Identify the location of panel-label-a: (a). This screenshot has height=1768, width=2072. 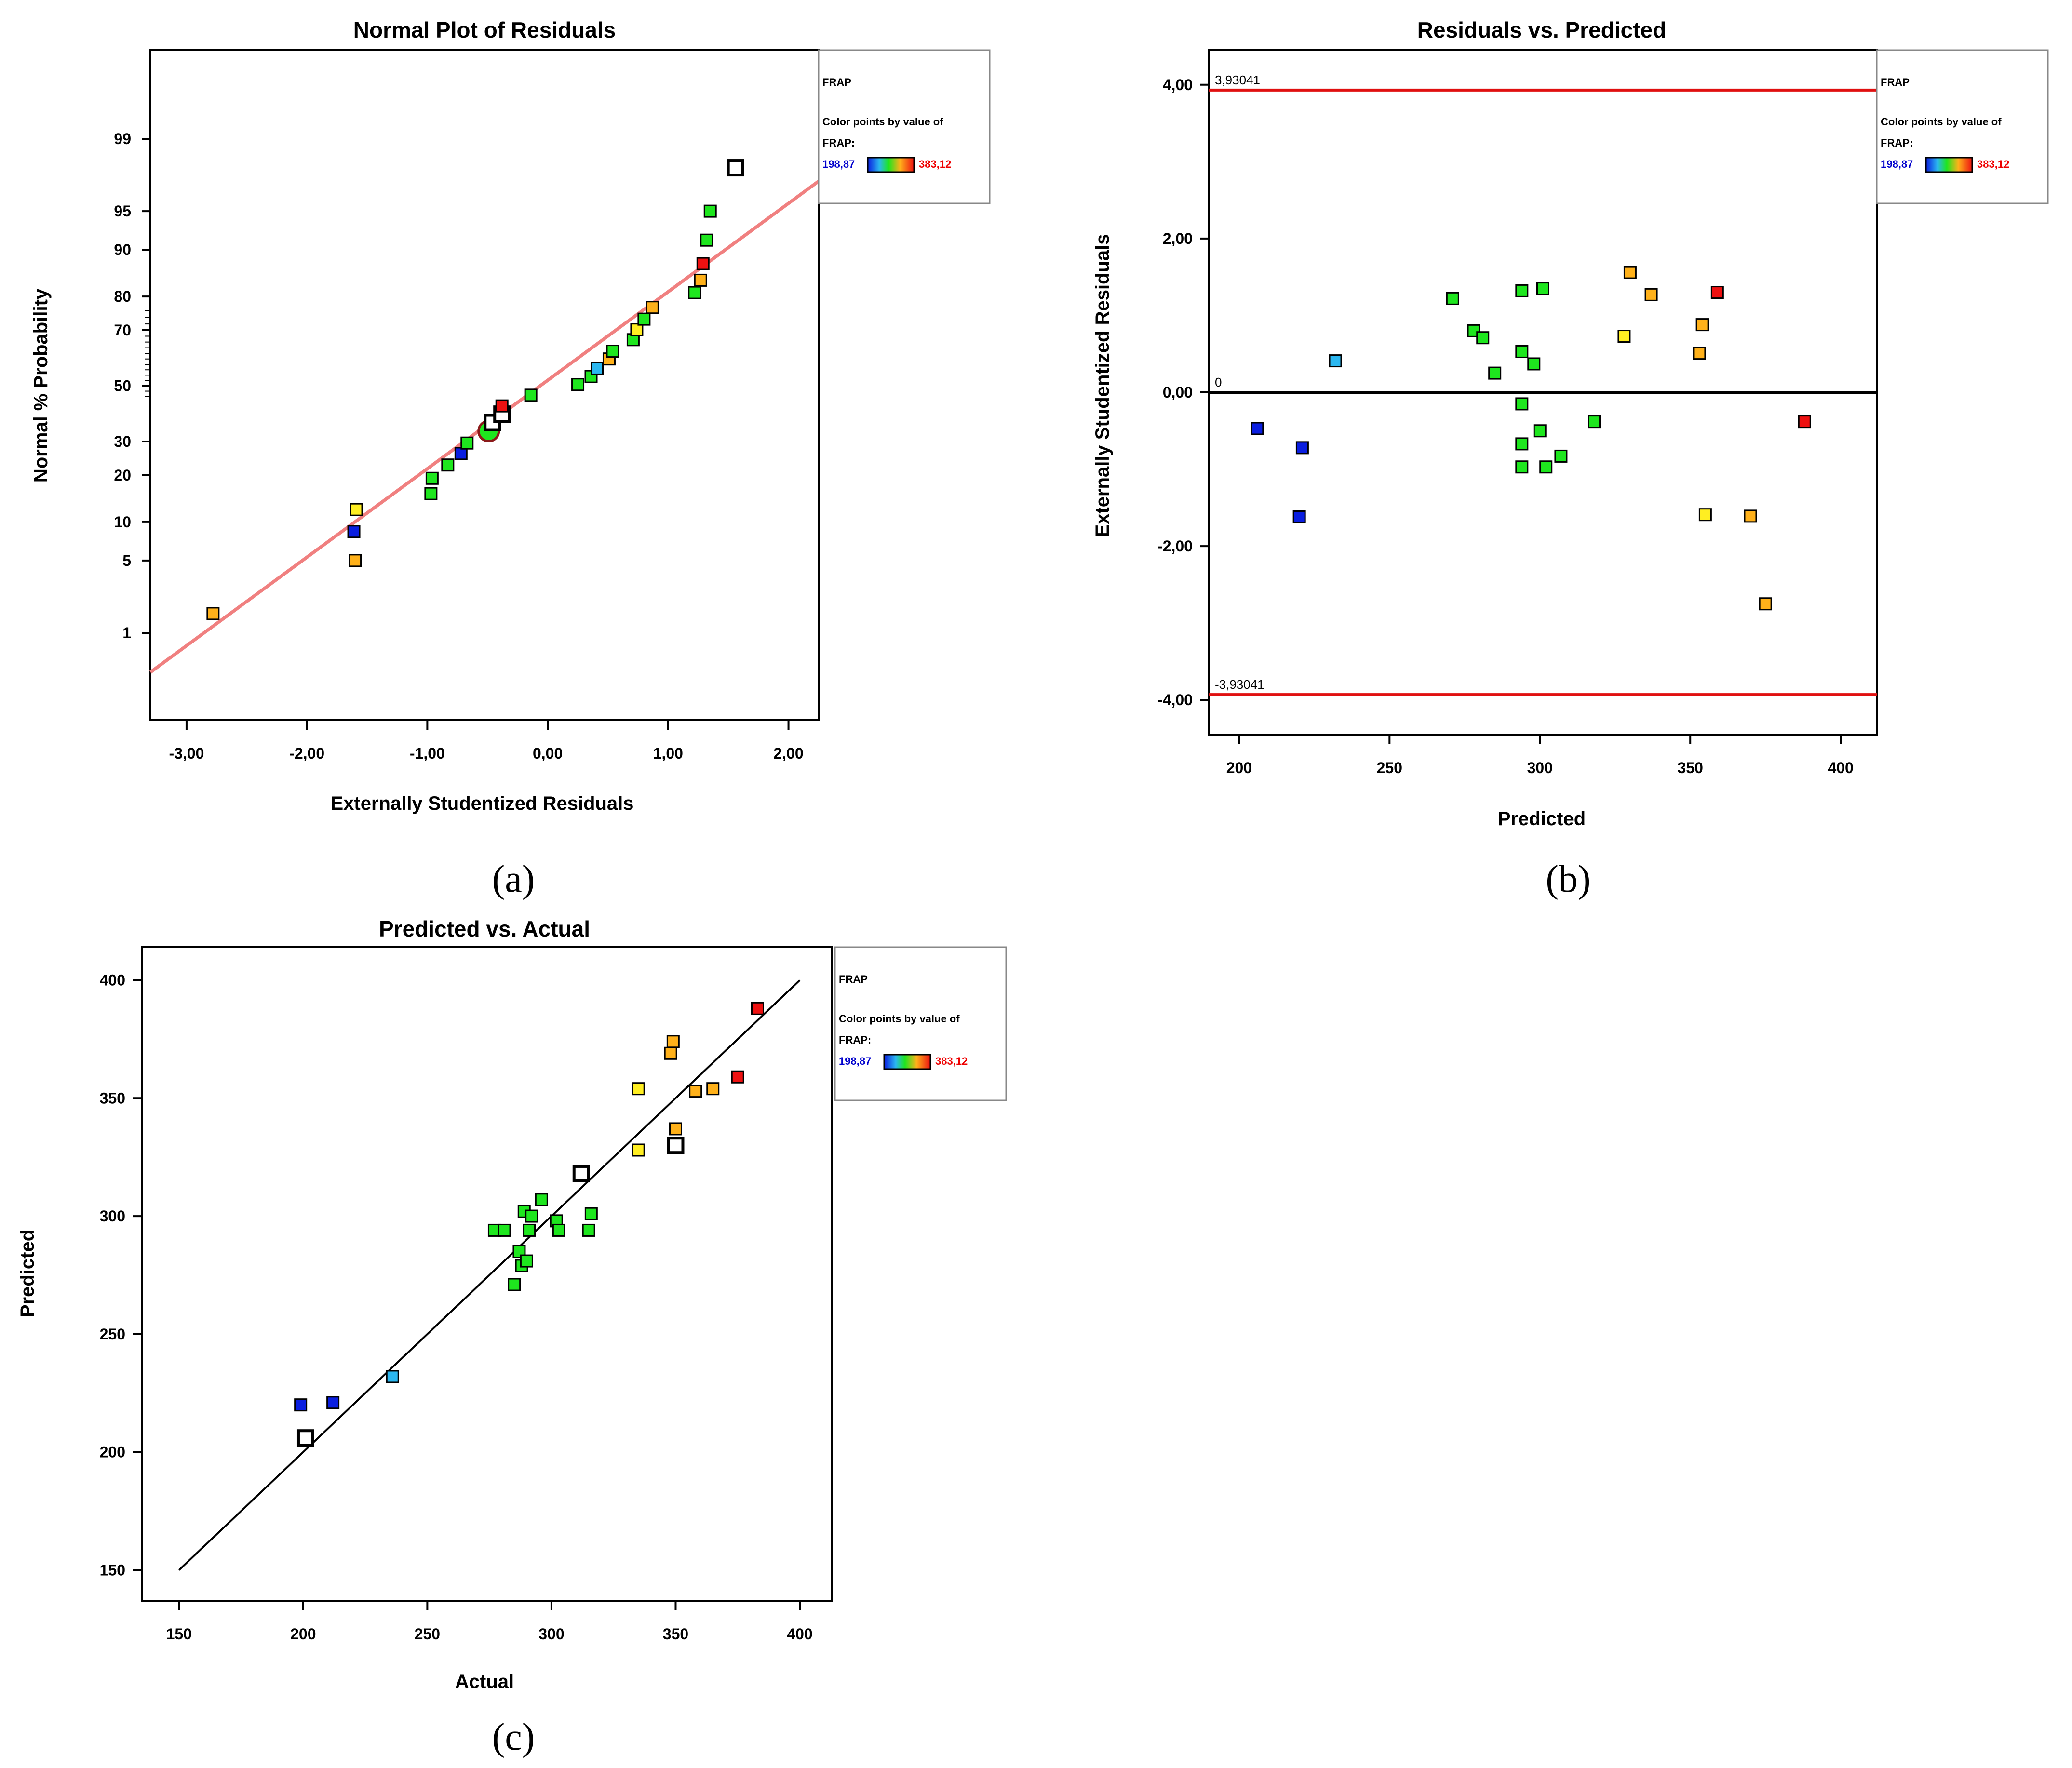
(513, 879).